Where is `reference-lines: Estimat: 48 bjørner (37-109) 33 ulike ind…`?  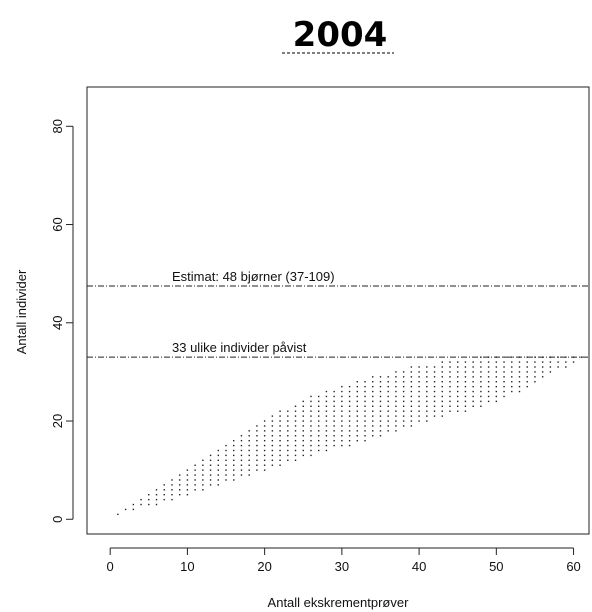
reference-lines: Estimat: 48 bjørner (37-109) 33 ulike ind… is located at coordinates (338, 313).